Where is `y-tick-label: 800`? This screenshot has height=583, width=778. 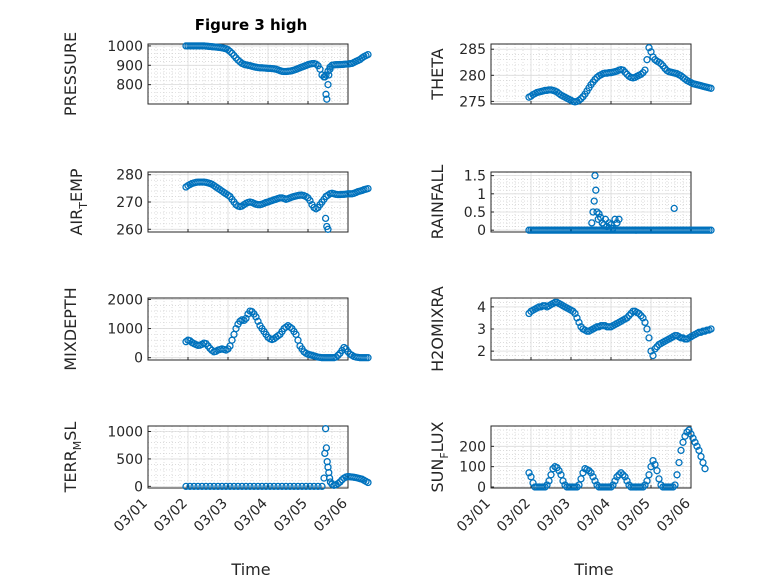
y-tick-label: 800 is located at coordinates (129, 86).